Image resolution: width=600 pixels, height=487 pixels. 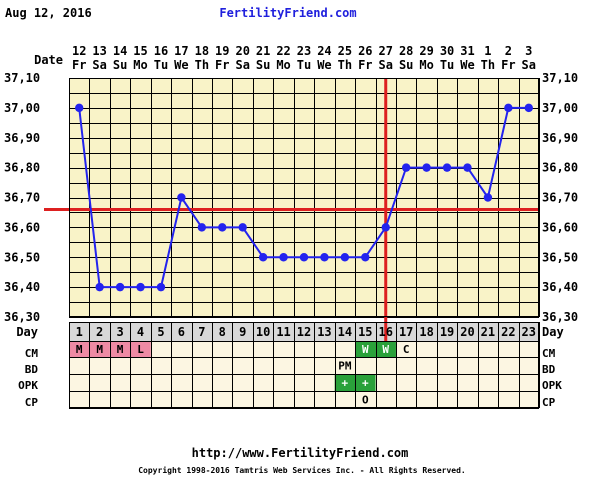 What do you see at coordinates (22, 198) in the screenshot?
I see `y-tick-label-left: 36,70` at bounding box center [22, 198].